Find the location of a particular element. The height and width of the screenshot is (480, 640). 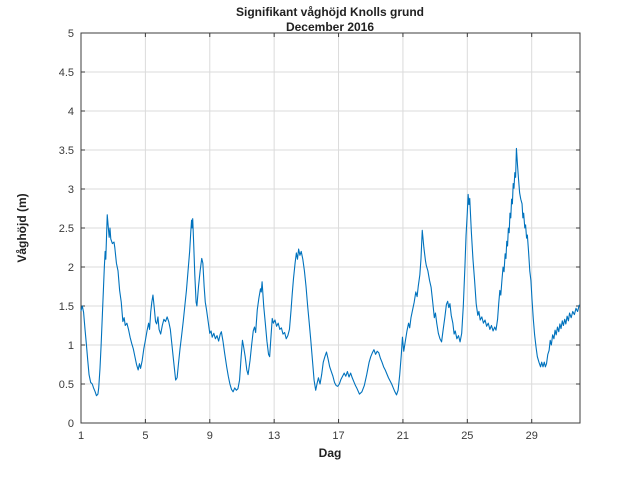

chart-subtitle: December 2016 is located at coordinates (330, 27).